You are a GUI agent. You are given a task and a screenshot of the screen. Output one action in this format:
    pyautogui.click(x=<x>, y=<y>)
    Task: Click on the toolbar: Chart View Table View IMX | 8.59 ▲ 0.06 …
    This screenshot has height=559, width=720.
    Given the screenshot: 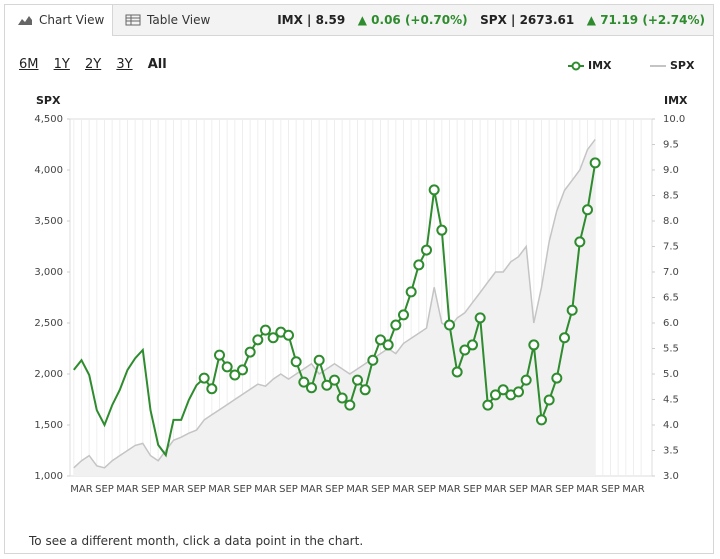 What is the action you would take?
    pyautogui.click(x=359, y=20)
    